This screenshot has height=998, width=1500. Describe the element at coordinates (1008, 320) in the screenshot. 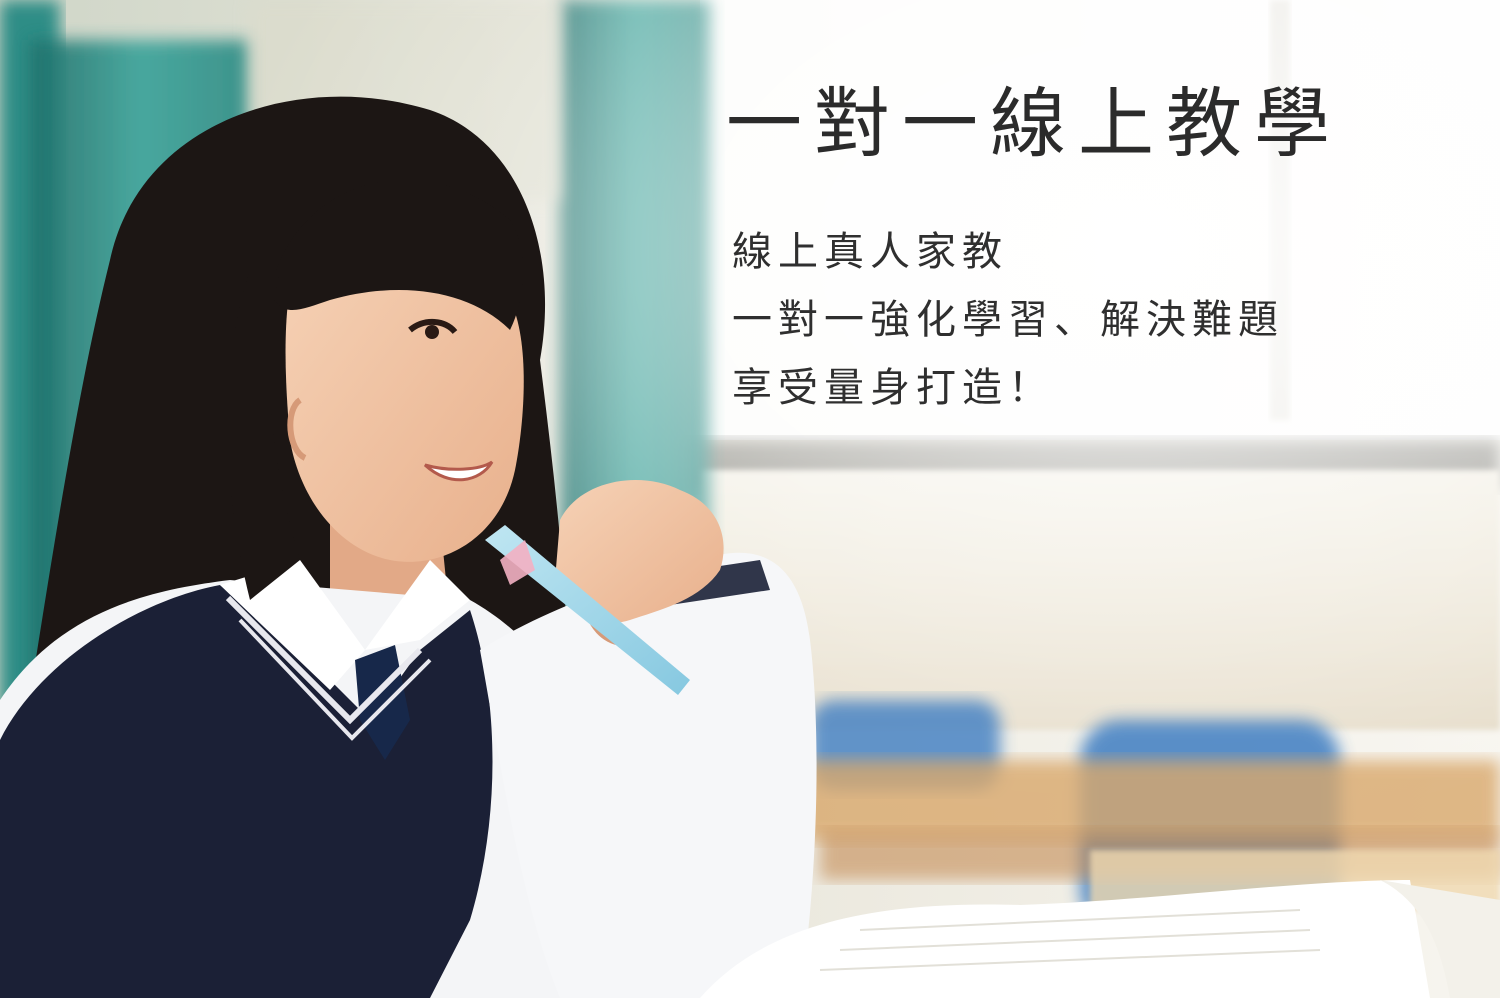

I see `hero-subtitle-line: 一對一強化學習、解決難題` at that location.